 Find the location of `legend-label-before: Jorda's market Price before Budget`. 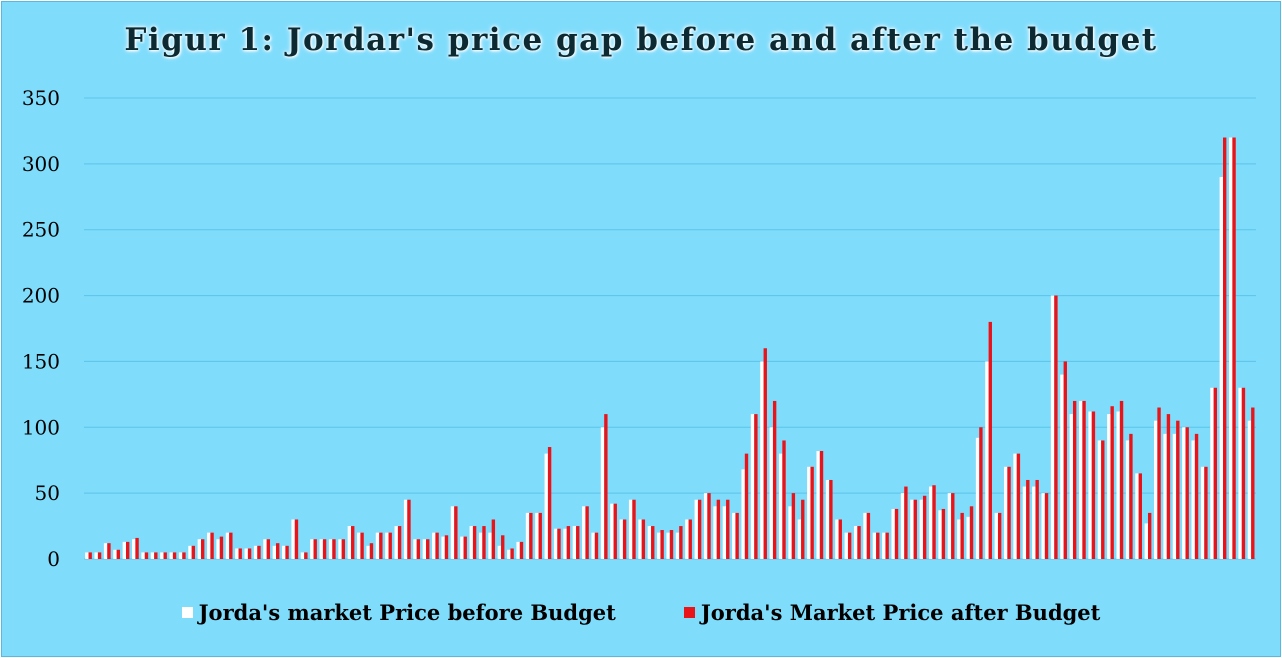

legend-label-before: Jorda's market Price before Budget is located at coordinates (407, 612).